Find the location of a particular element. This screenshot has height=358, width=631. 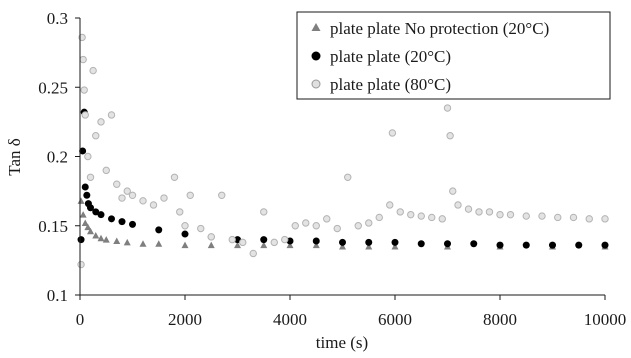

y-axis-title: Tan δ is located at coordinates (14, 157).